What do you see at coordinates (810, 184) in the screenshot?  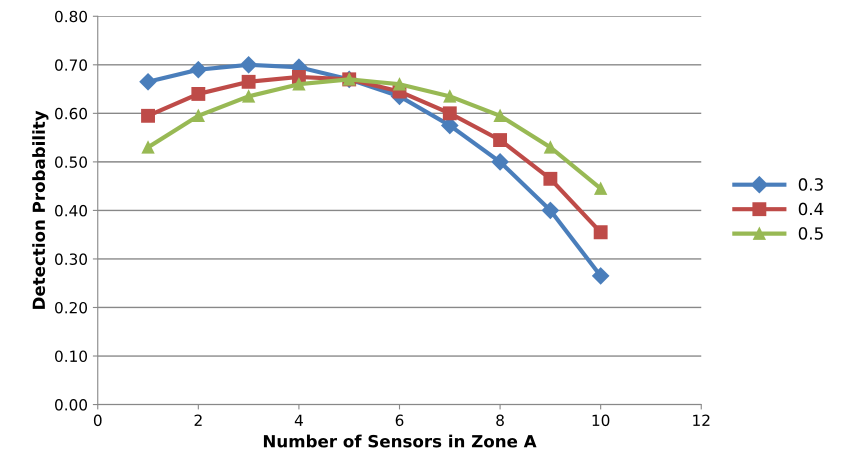 I see `legend-label: 0.3` at bounding box center [810, 184].